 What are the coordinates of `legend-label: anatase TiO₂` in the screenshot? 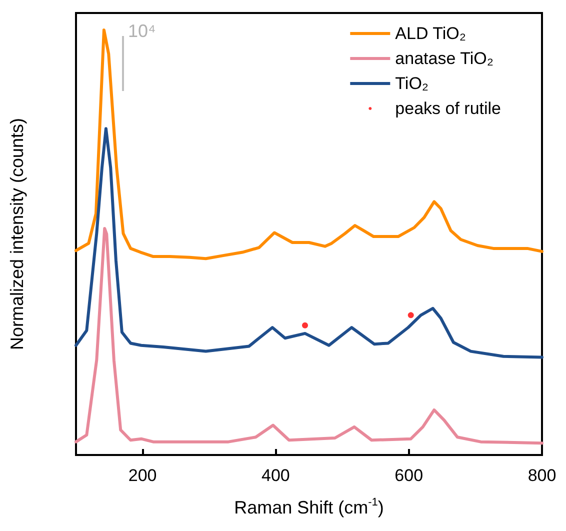 It's located at (444, 58).